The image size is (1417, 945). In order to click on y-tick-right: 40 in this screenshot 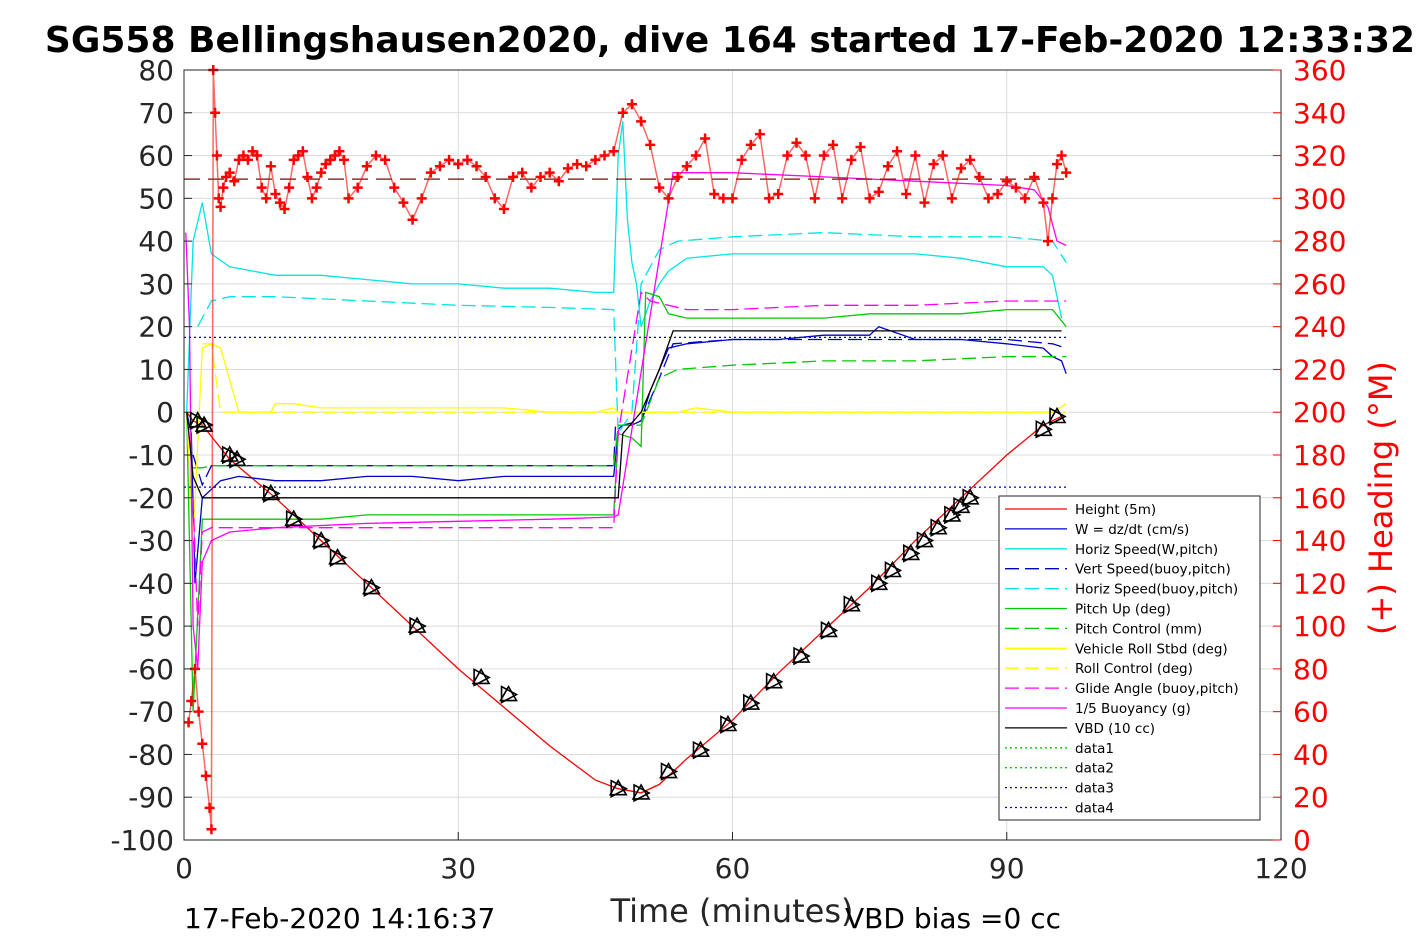, I will do `click(1311, 754)`.